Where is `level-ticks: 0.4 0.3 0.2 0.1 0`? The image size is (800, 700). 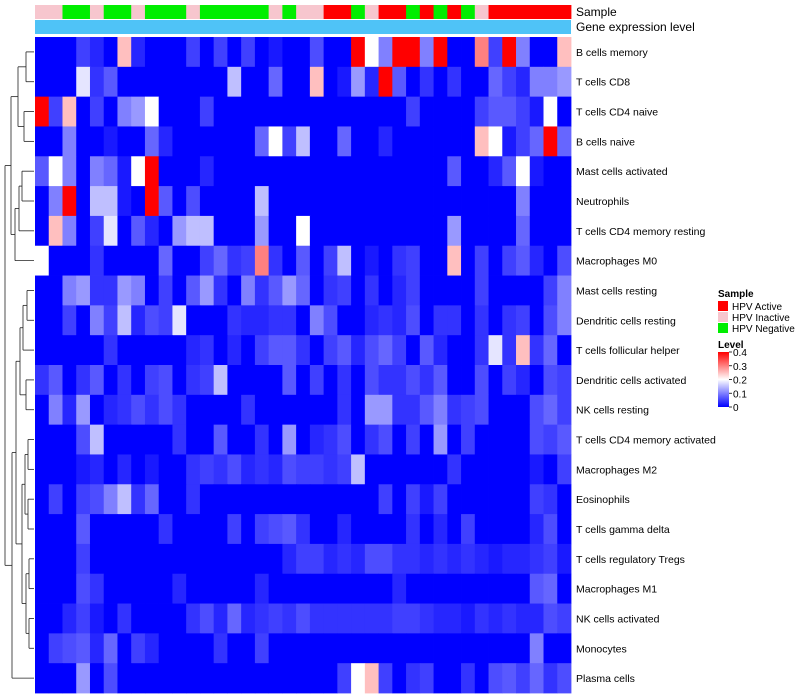 level-ticks: 0.4 0.3 0.2 0.1 0 is located at coordinates (738, 381).